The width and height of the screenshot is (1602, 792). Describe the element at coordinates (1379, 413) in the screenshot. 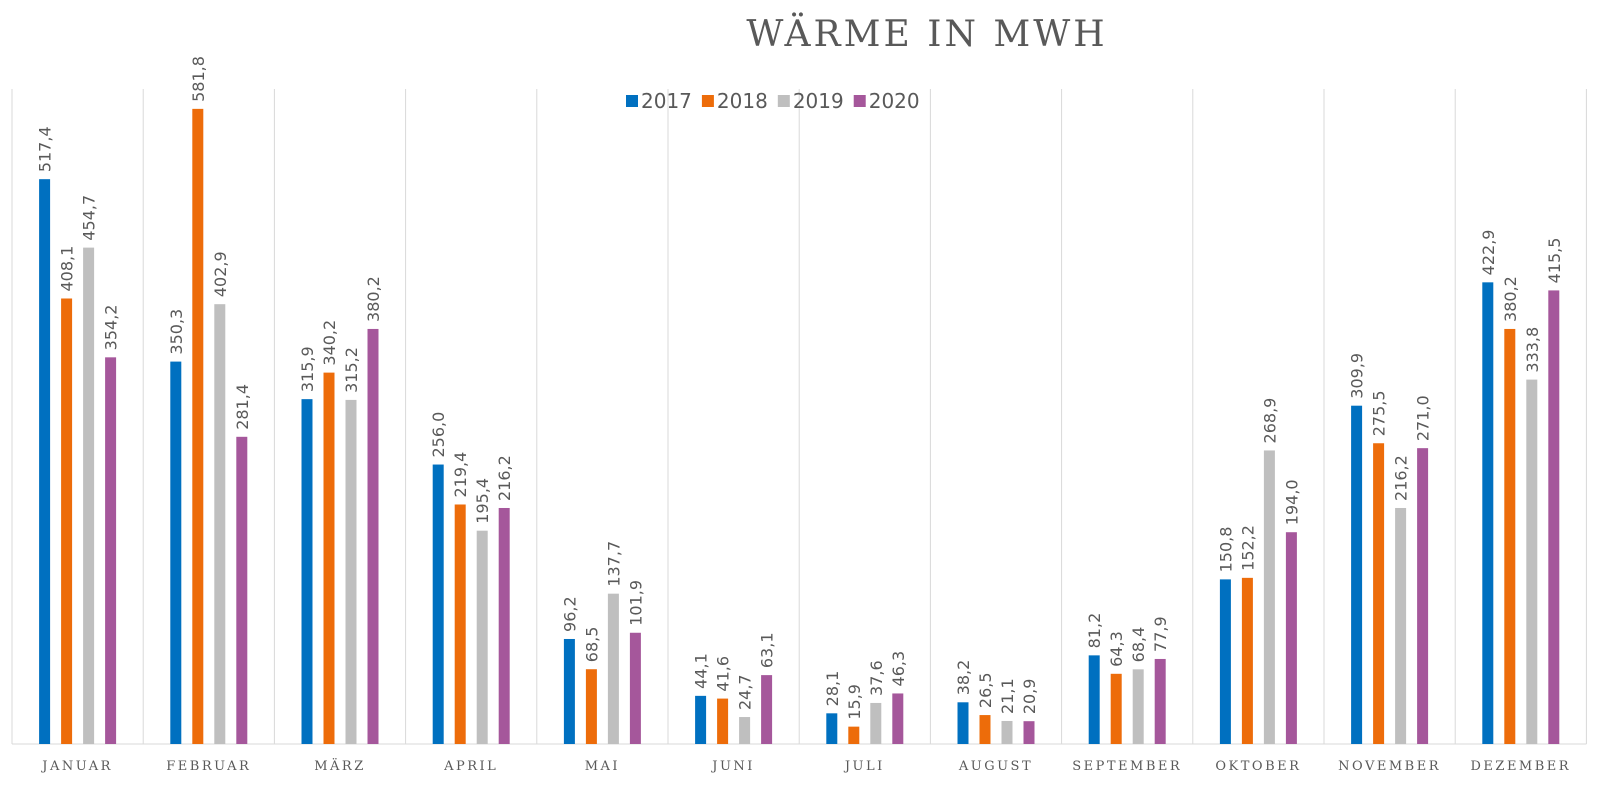

I see `value-label: 275,5` at that location.